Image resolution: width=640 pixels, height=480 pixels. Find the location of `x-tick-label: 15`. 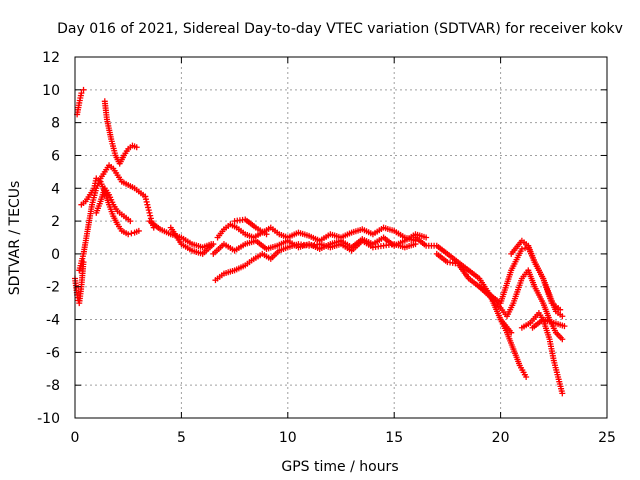

x-tick-label: 15 is located at coordinates (394, 438).